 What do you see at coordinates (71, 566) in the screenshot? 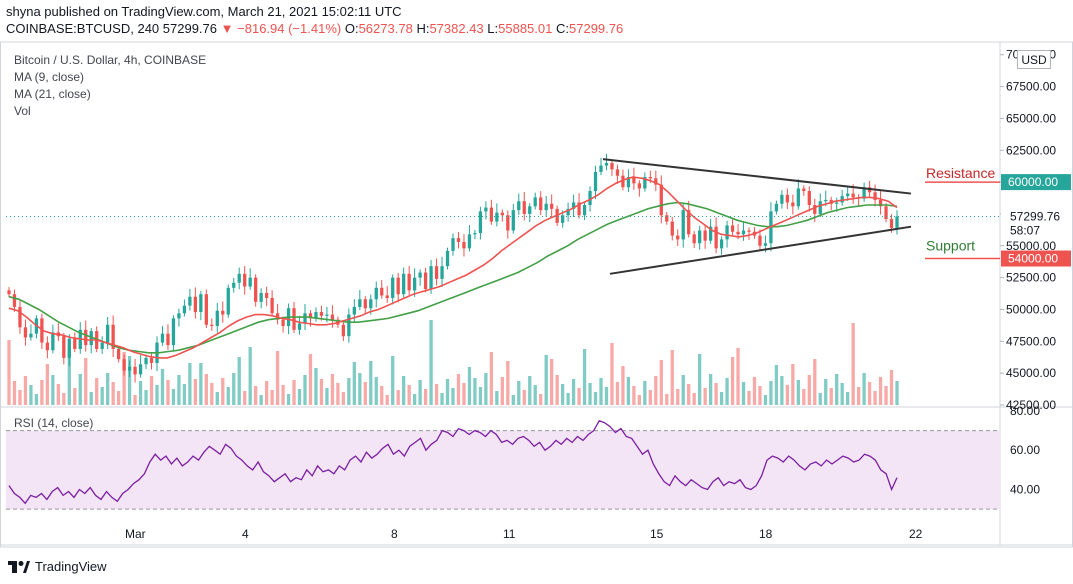
I see `brand-label: TradingView` at bounding box center [71, 566].